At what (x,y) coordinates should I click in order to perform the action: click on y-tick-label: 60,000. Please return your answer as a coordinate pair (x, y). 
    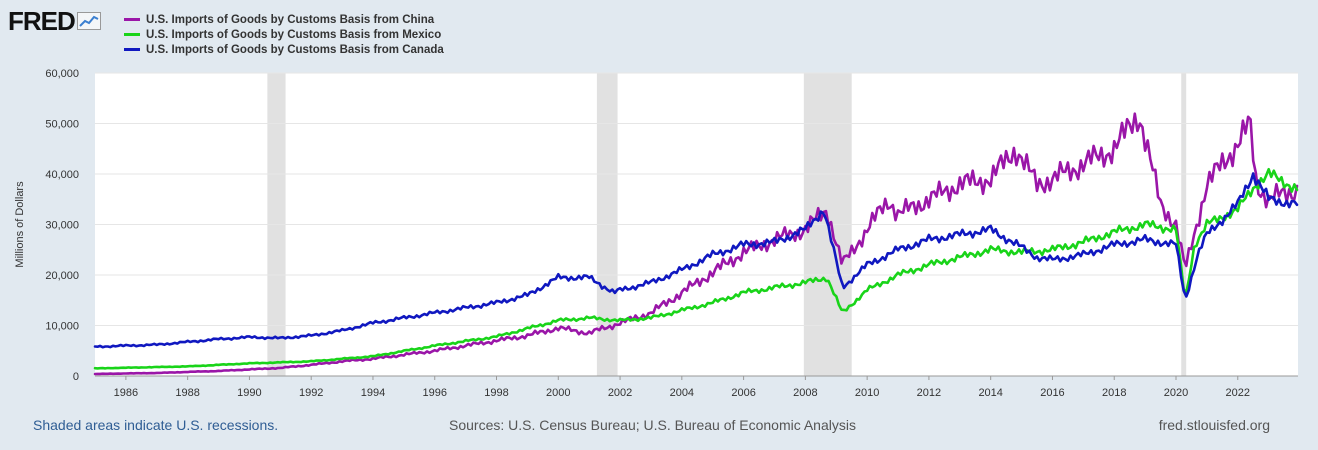
    Looking at the image, I should click on (62, 74).